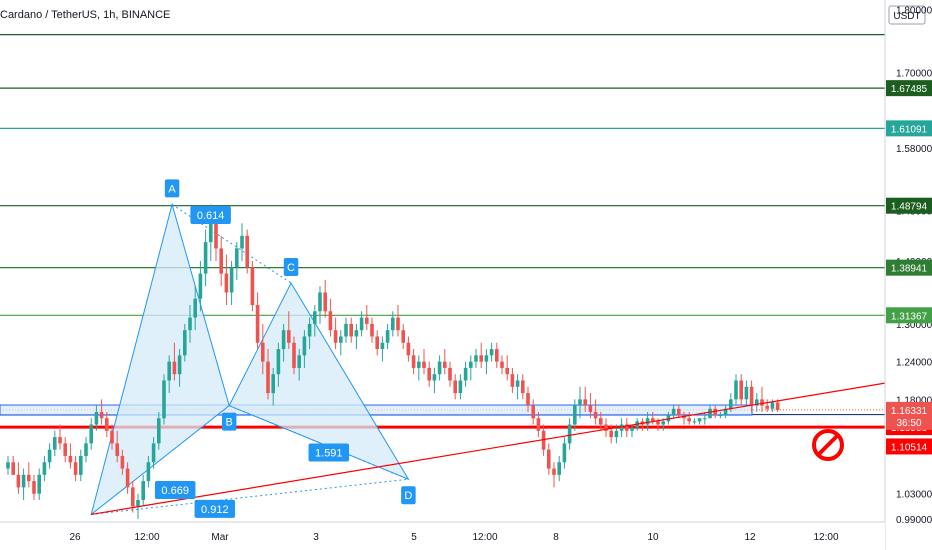 The height and width of the screenshot is (550, 932). What do you see at coordinates (556, 537) in the screenshot?
I see `time-tick-label: 8` at bounding box center [556, 537].